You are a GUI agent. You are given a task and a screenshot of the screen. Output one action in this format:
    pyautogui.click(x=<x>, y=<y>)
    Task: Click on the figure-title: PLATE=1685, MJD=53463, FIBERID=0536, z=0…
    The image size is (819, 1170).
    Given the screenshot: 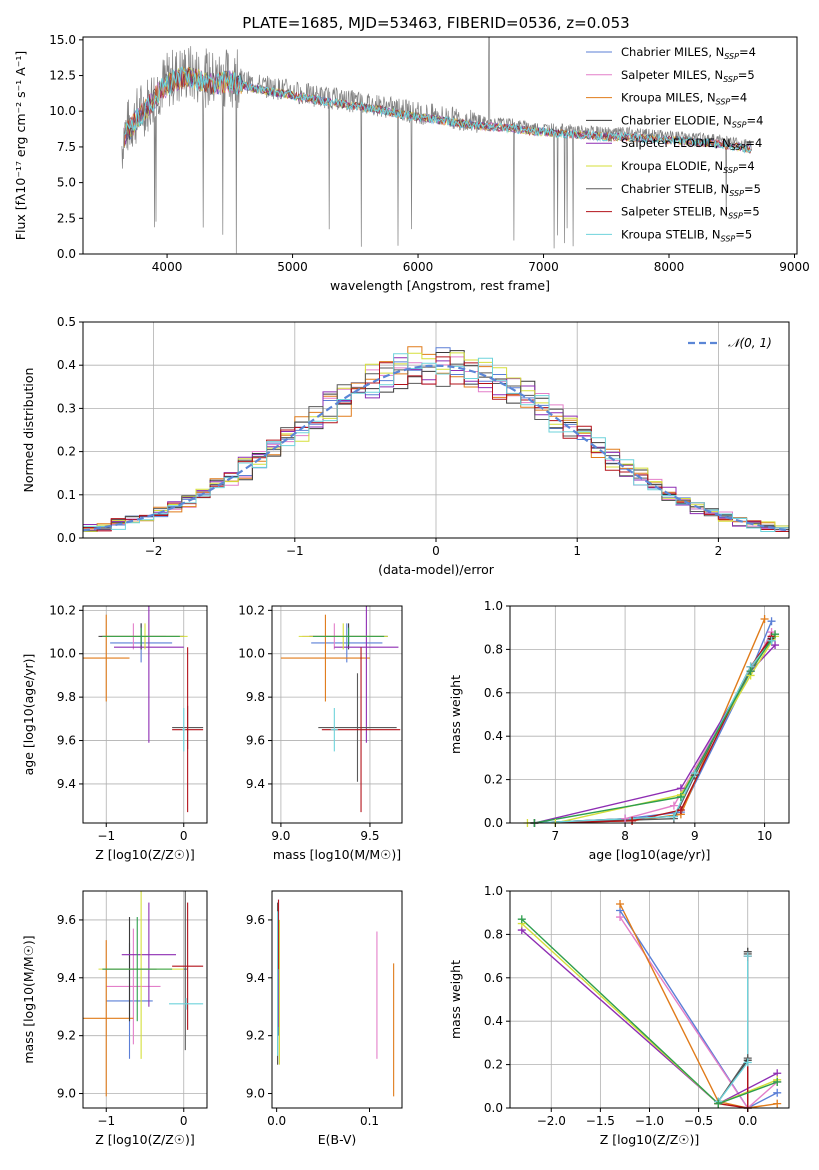 What is the action you would take?
    pyautogui.click(x=435, y=23)
    